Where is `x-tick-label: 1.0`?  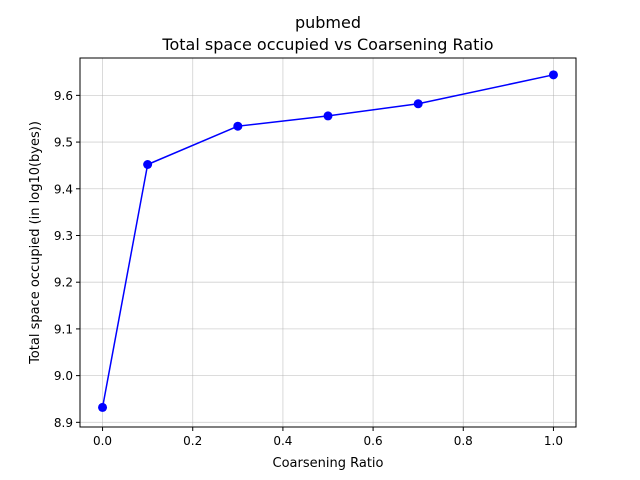 x-tick-label: 1.0 is located at coordinates (553, 441).